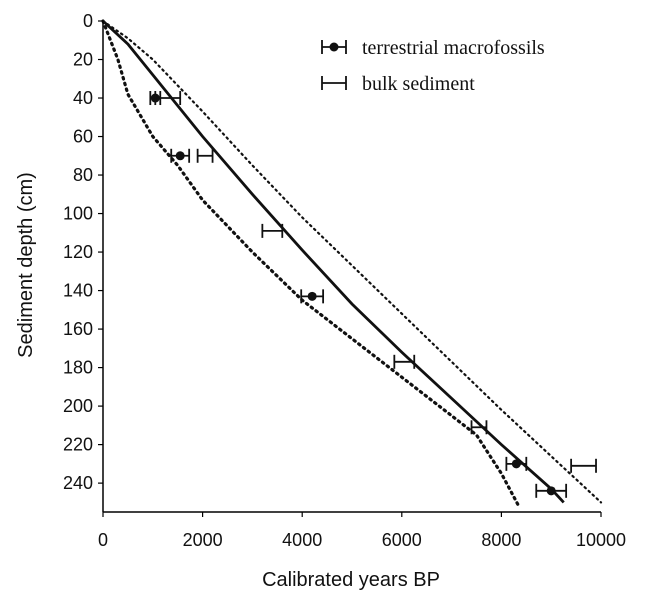 Image resolution: width=646 pixels, height=595 pixels. I want to click on legend: terrestrial macrofossils bulk sediment, so click(433, 66).